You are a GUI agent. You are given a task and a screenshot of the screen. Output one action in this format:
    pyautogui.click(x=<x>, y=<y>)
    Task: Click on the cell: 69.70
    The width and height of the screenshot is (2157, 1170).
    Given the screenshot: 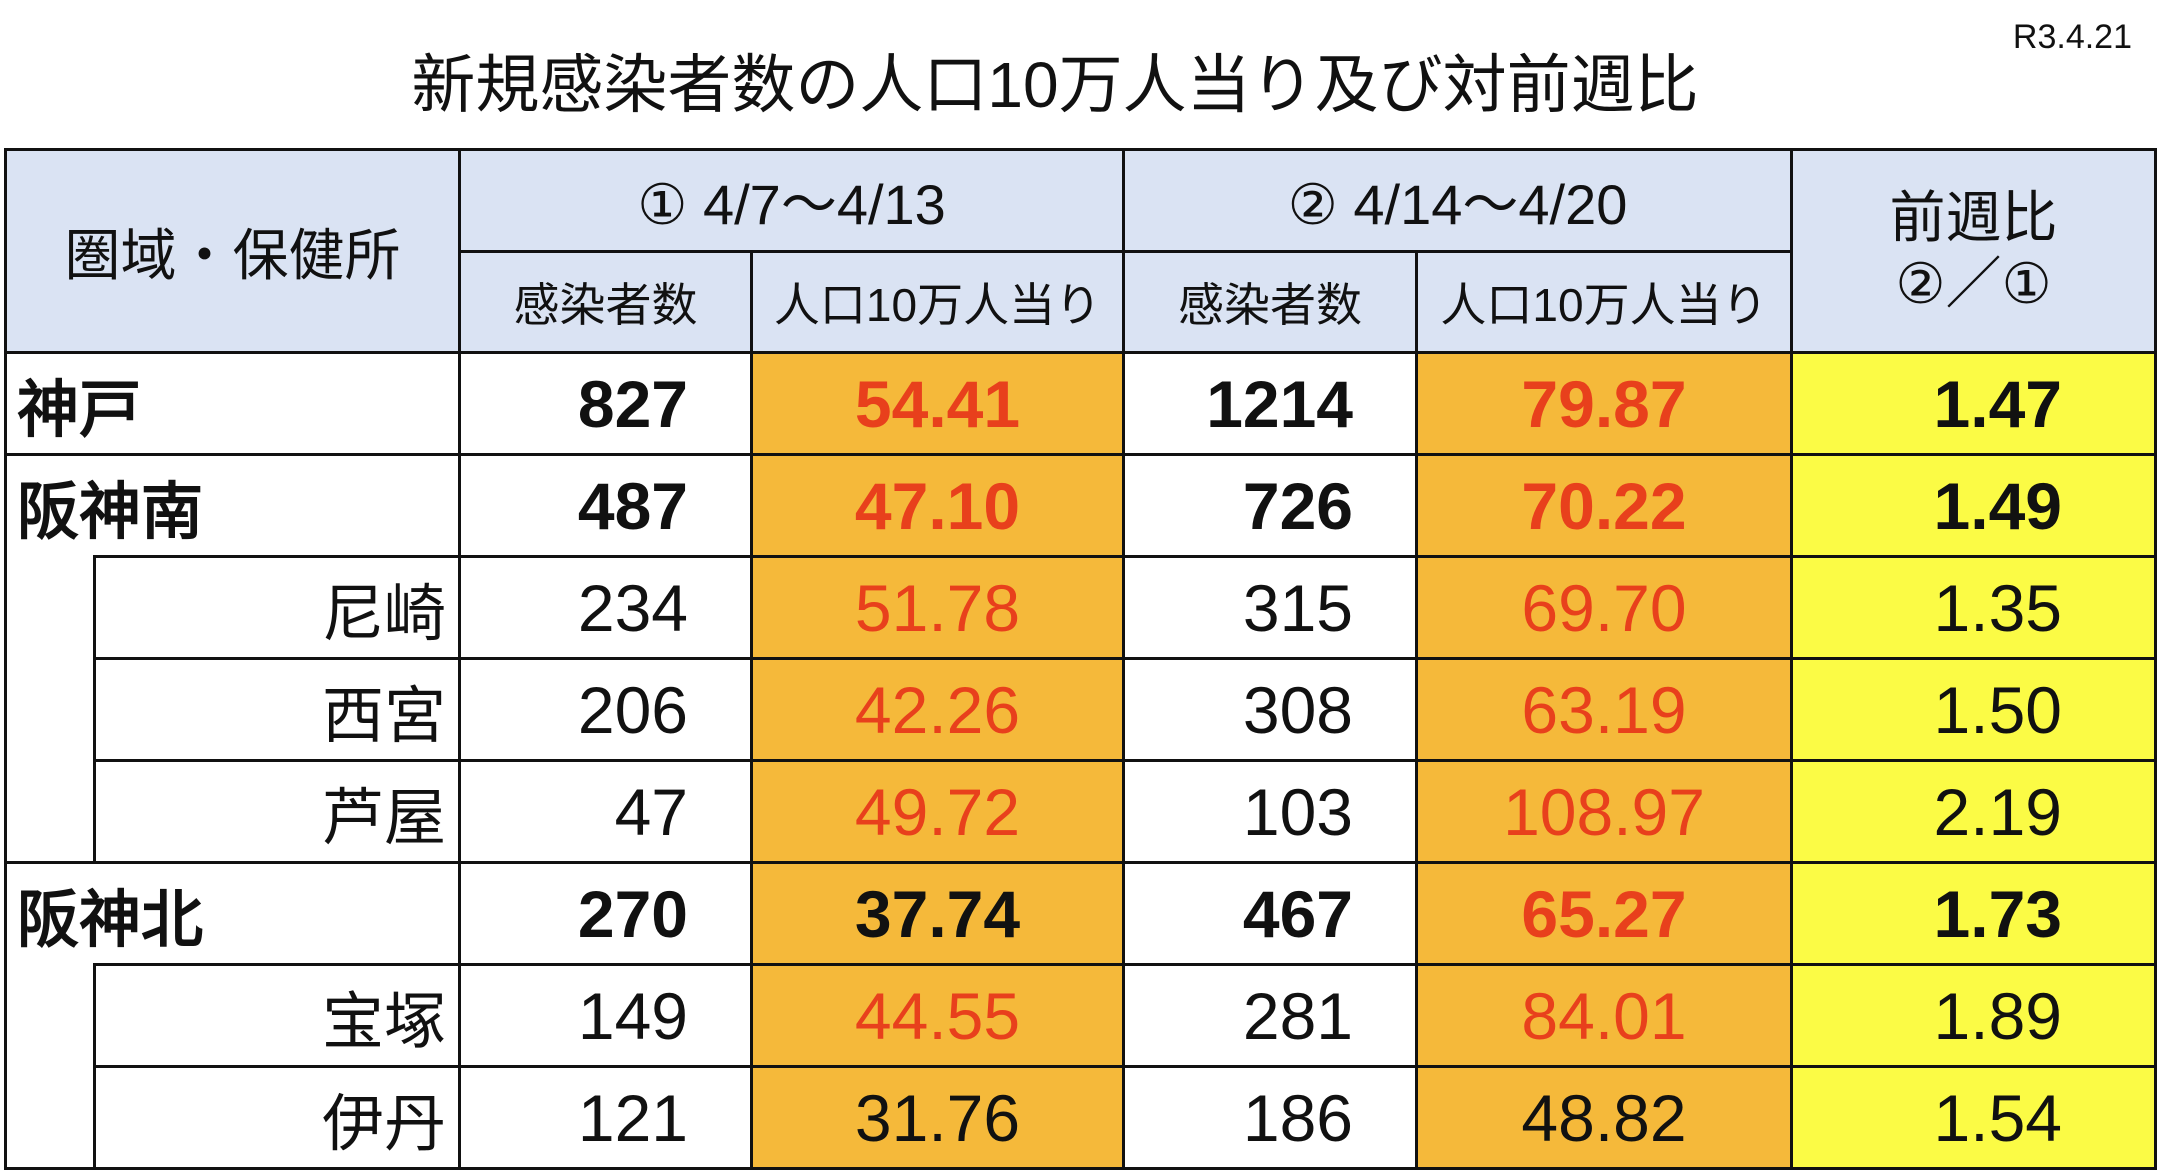 What is the action you would take?
    pyautogui.click(x=1604, y=607)
    